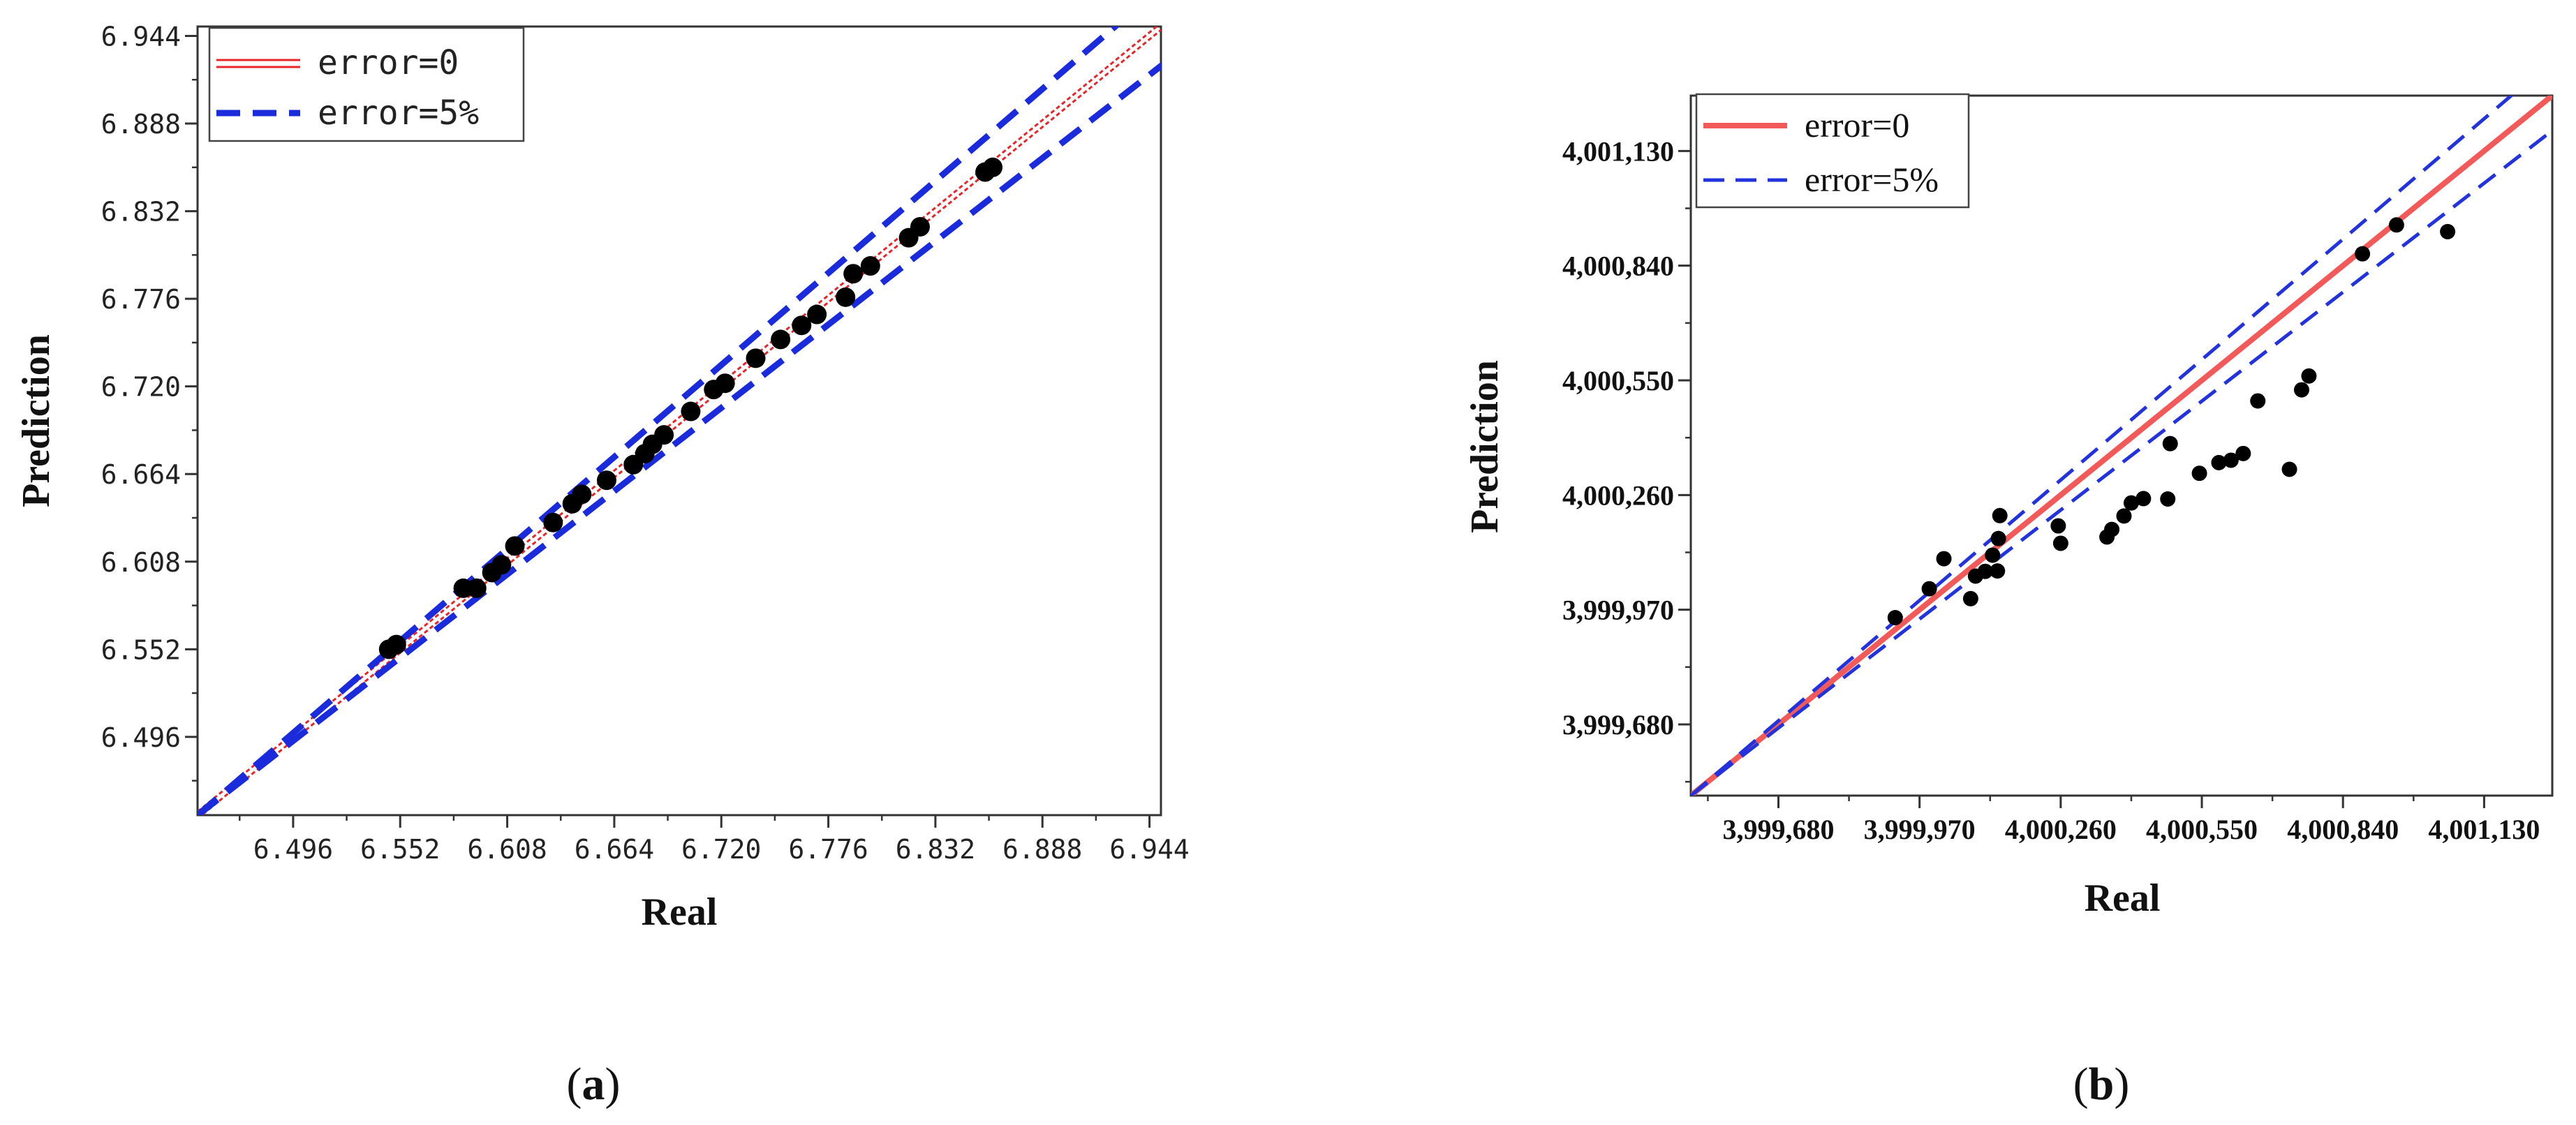 This screenshot has width=2576, height=1125. What do you see at coordinates (388, 62) in the screenshot?
I see `legend-label-error0-a: error=0` at bounding box center [388, 62].